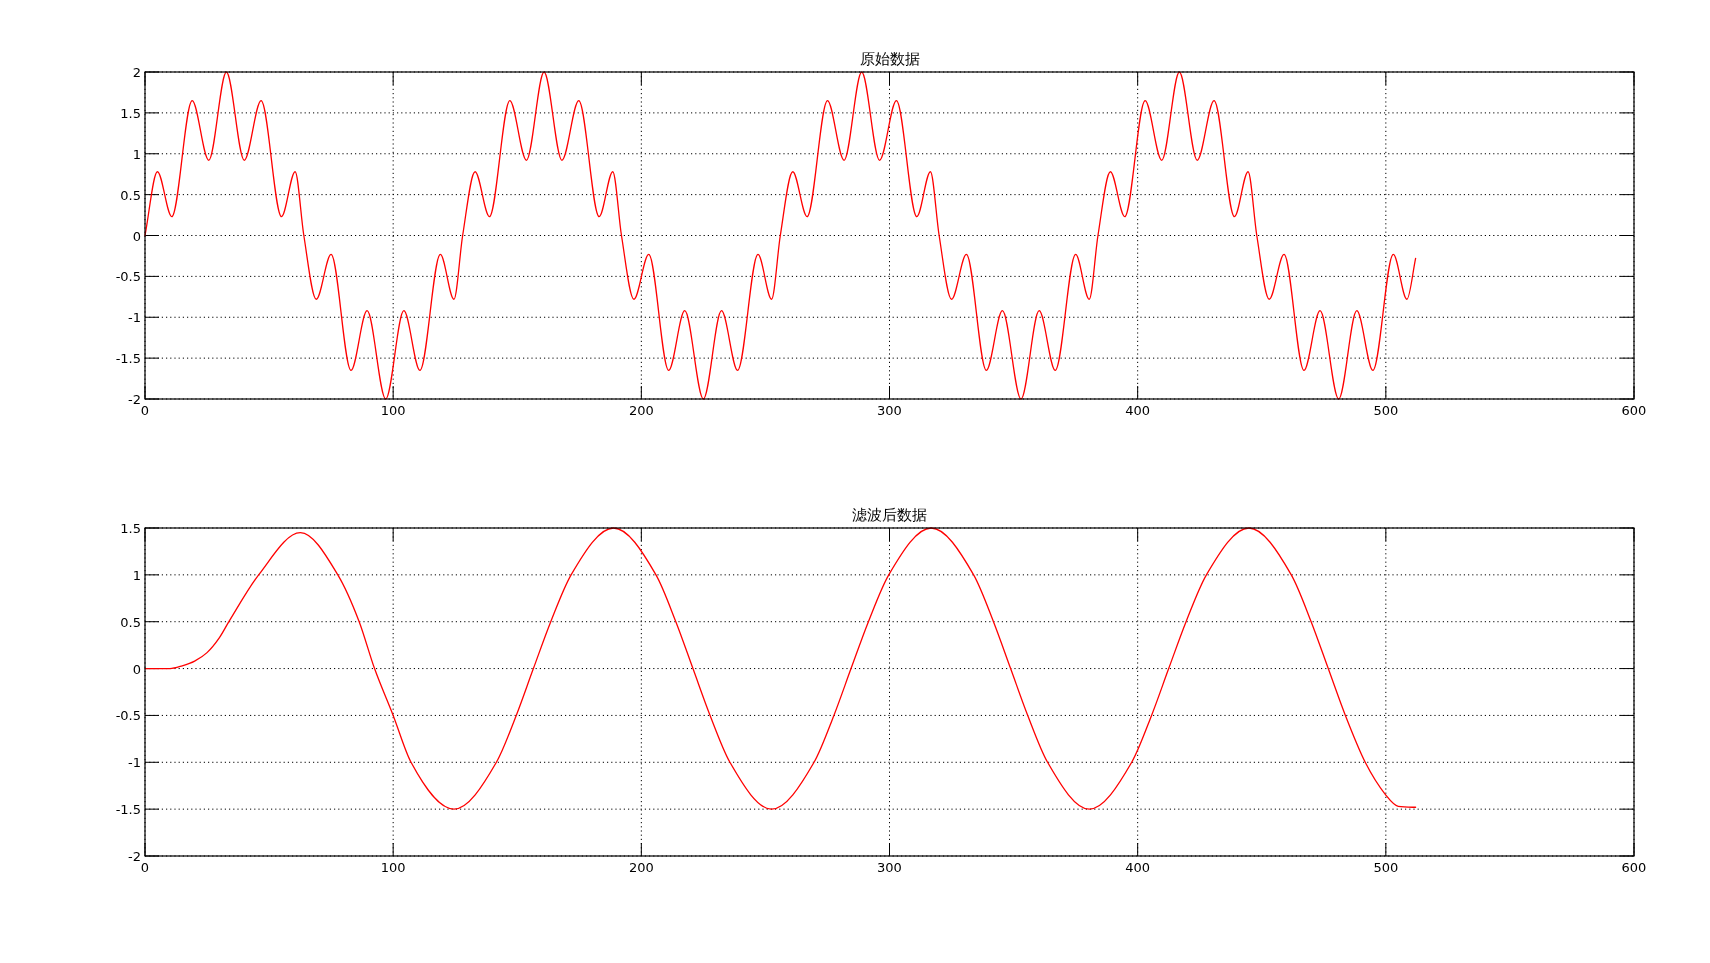 This screenshot has width=1710, height=963. What do you see at coordinates (136, 72) in the screenshot?
I see `y-tick-label: 2` at bounding box center [136, 72].